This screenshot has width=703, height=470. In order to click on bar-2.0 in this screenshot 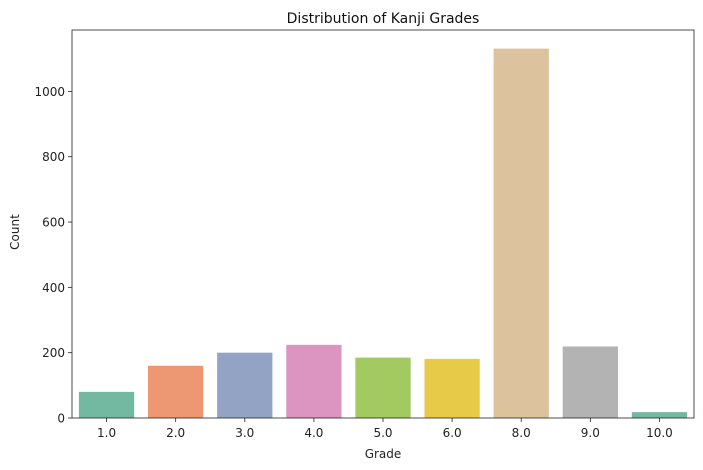, I will do `click(176, 391)`.